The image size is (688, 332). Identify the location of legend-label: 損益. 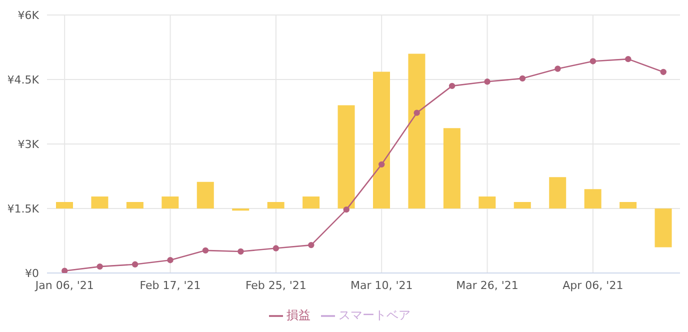
(298, 315).